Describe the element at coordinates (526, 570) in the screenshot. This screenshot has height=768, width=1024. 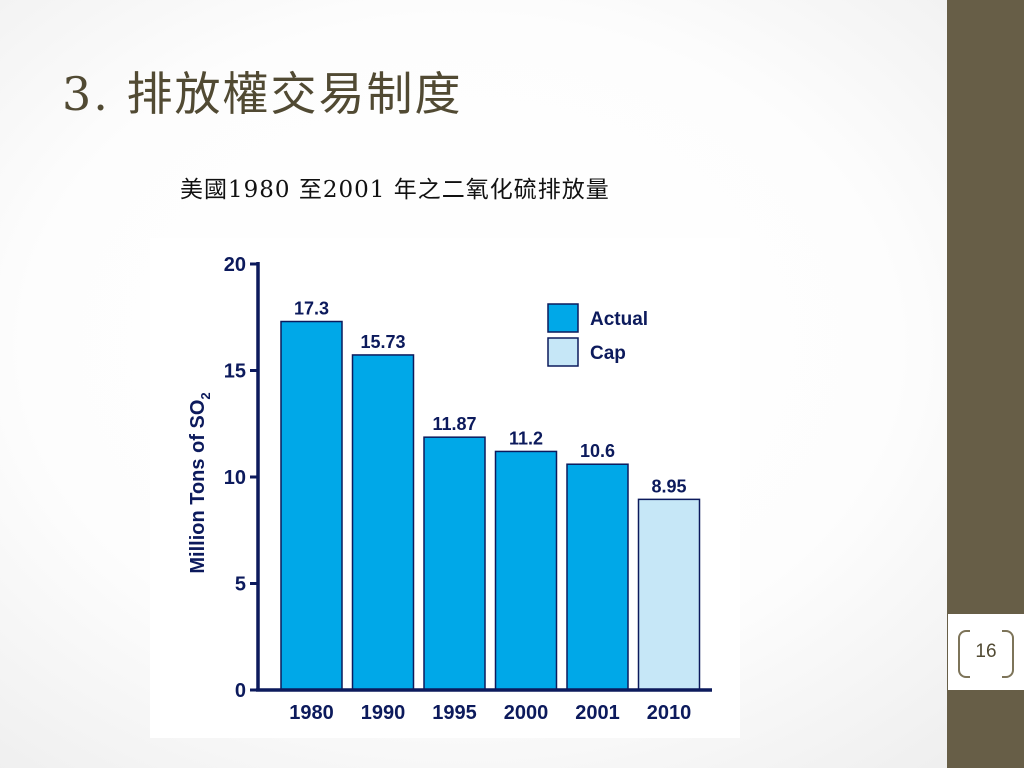
I see `bar-2000` at that location.